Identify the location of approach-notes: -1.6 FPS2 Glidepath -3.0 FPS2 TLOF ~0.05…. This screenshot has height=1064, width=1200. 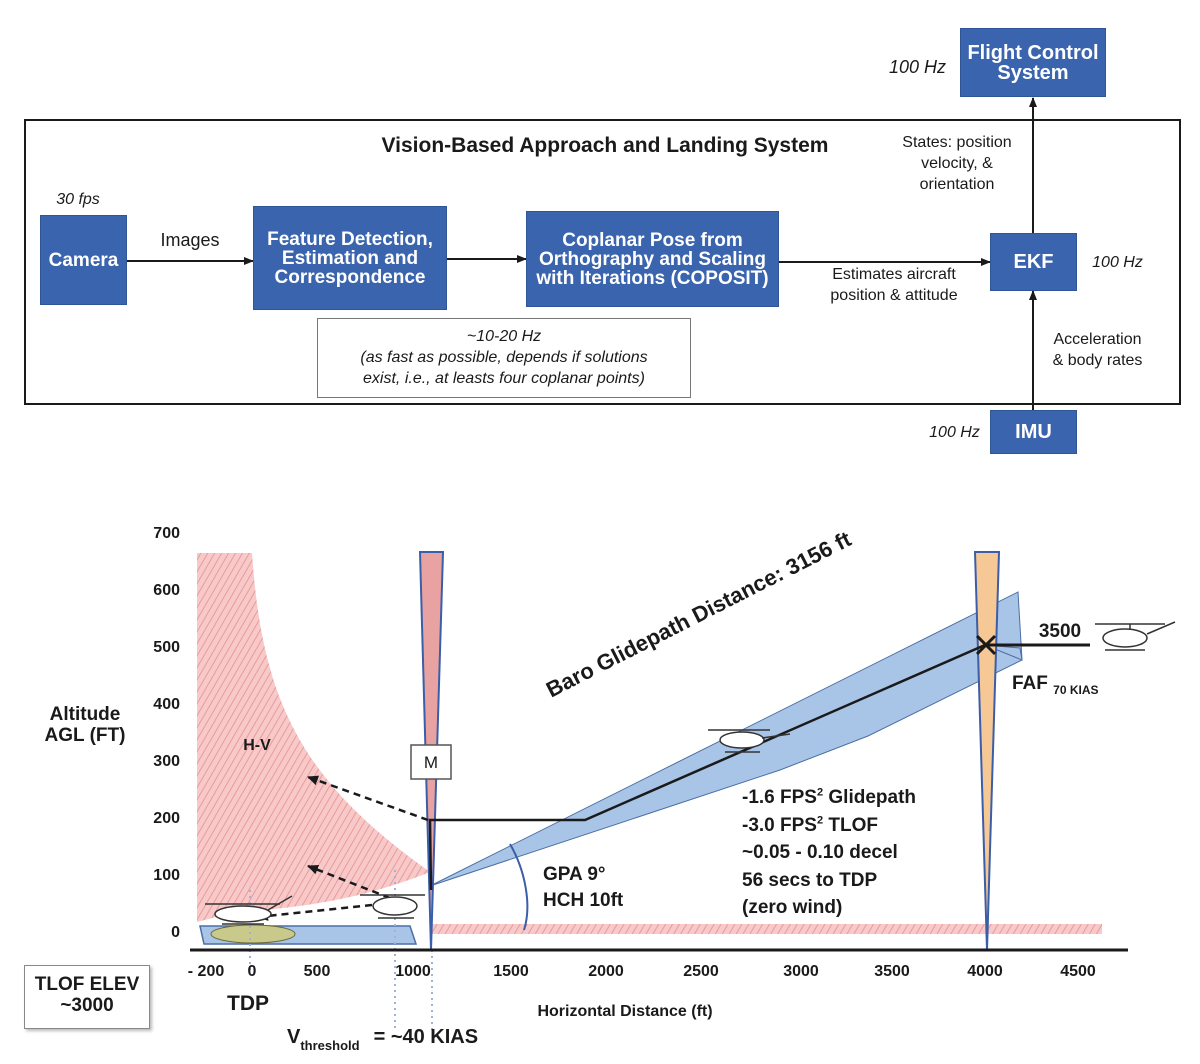
(829, 853).